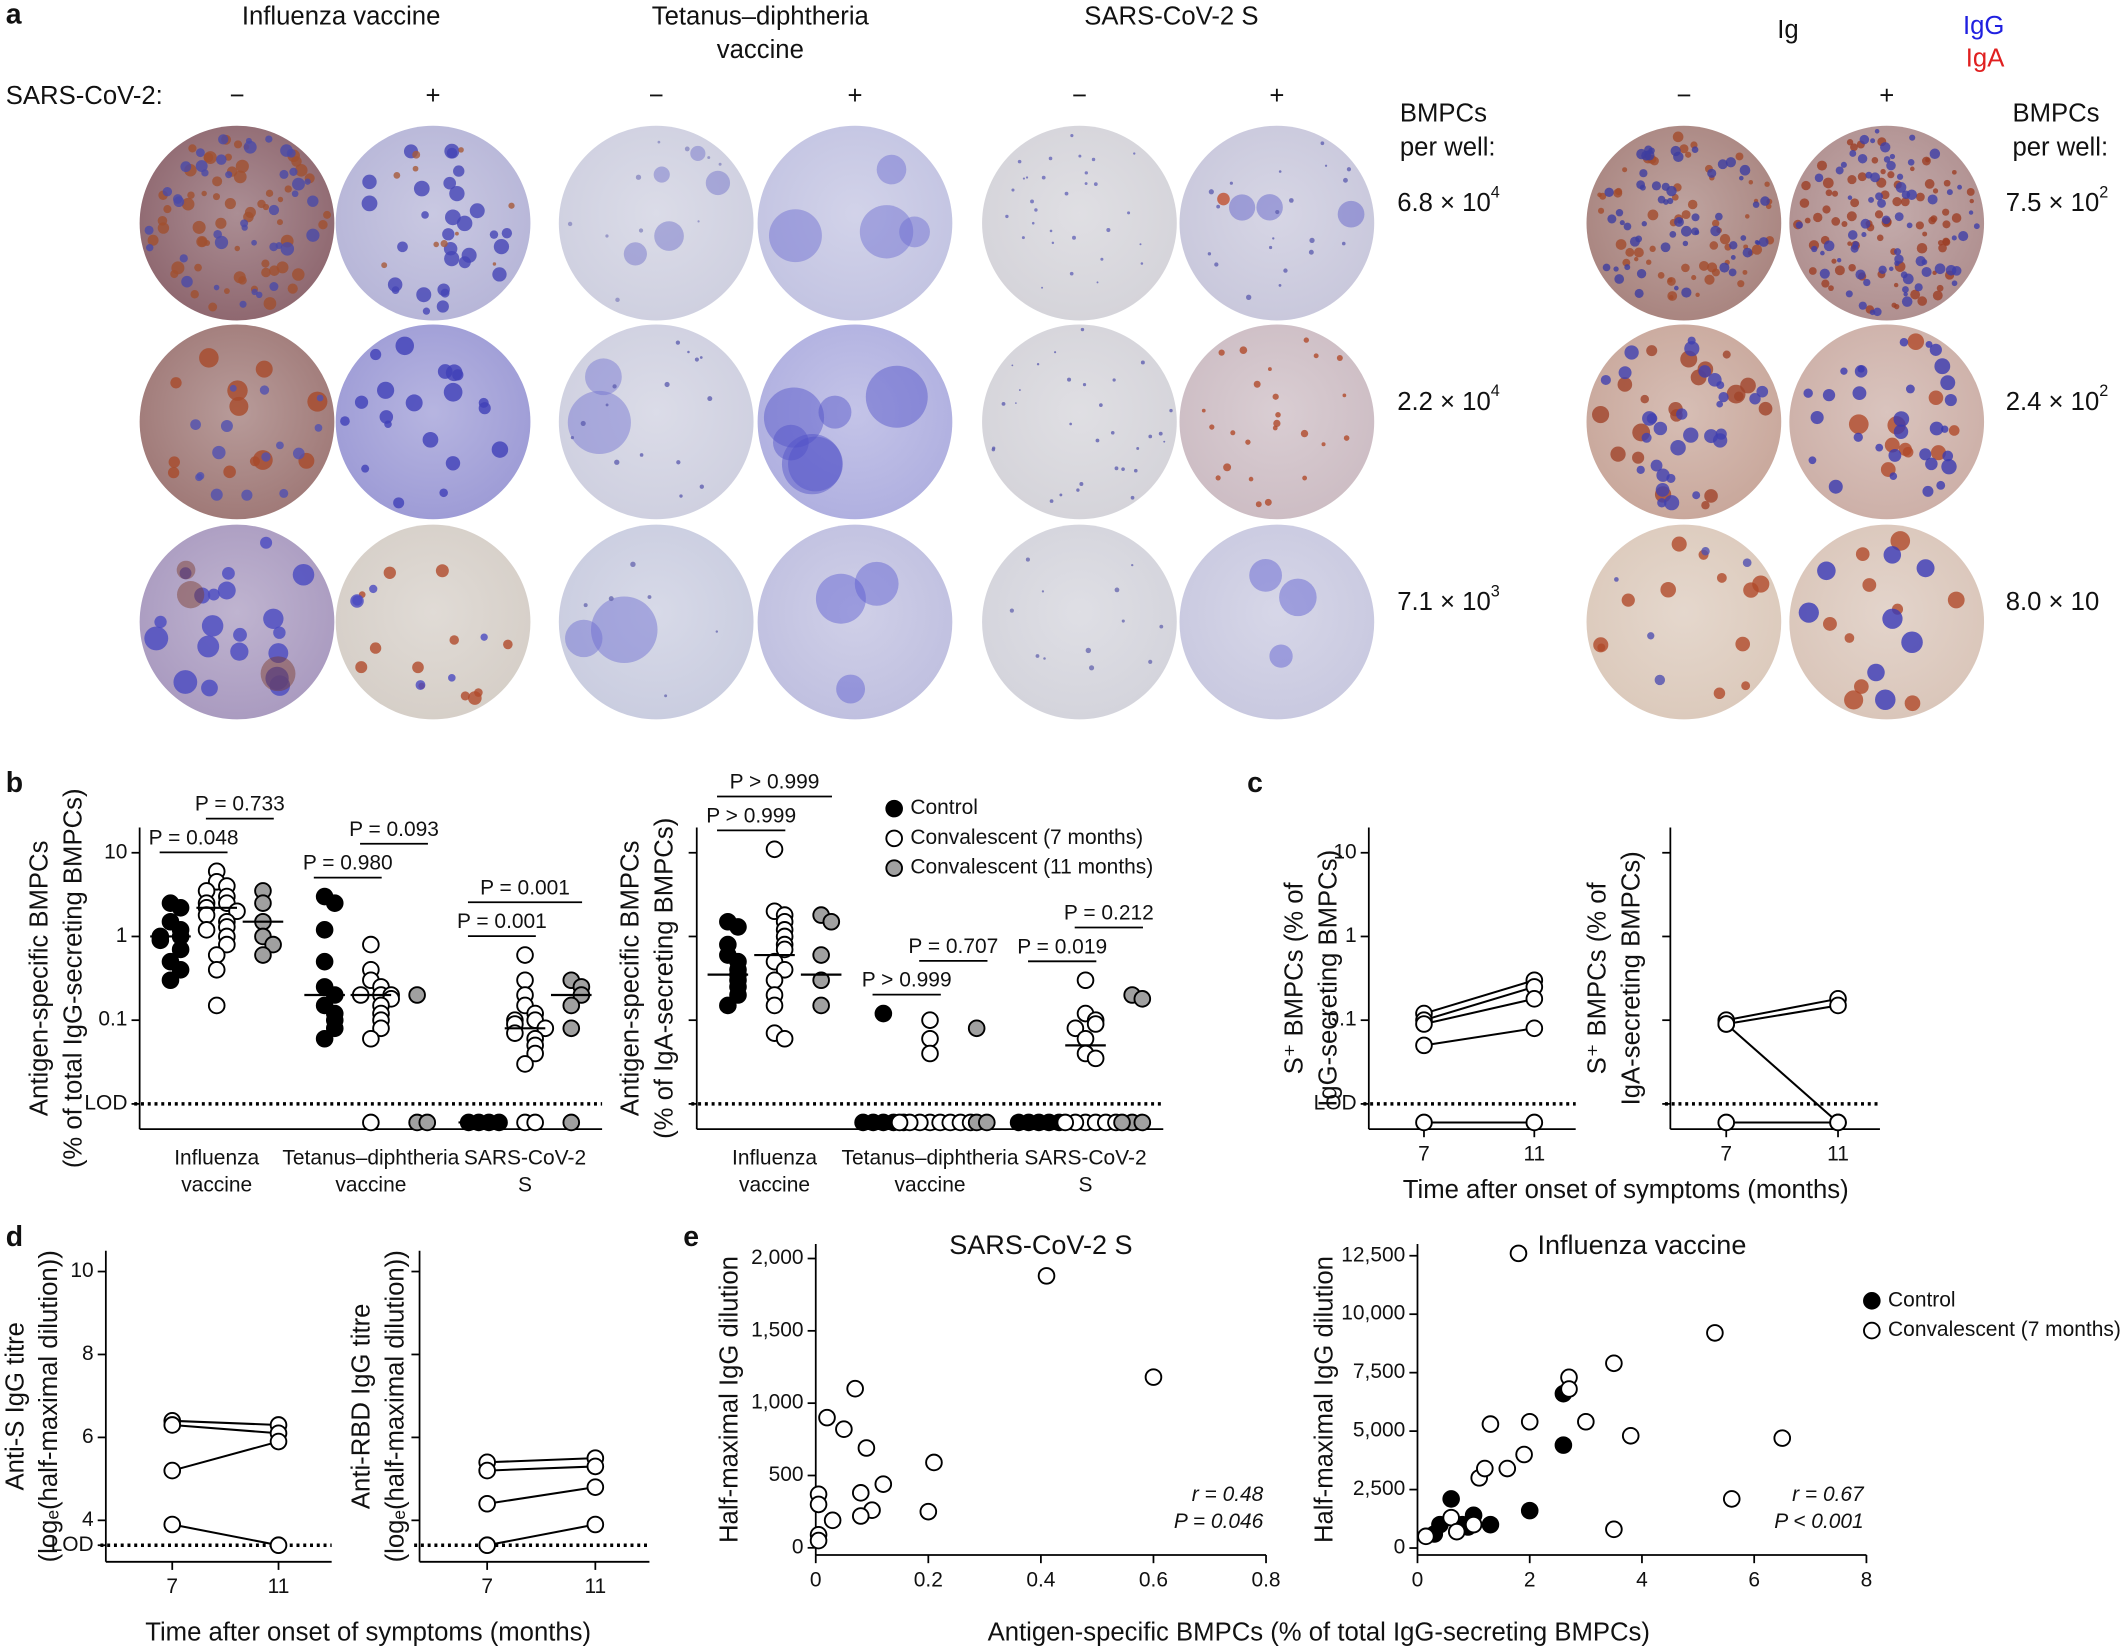 The image size is (2121, 1647). I want to click on y-tick-label: 2,000, so click(777, 1257).